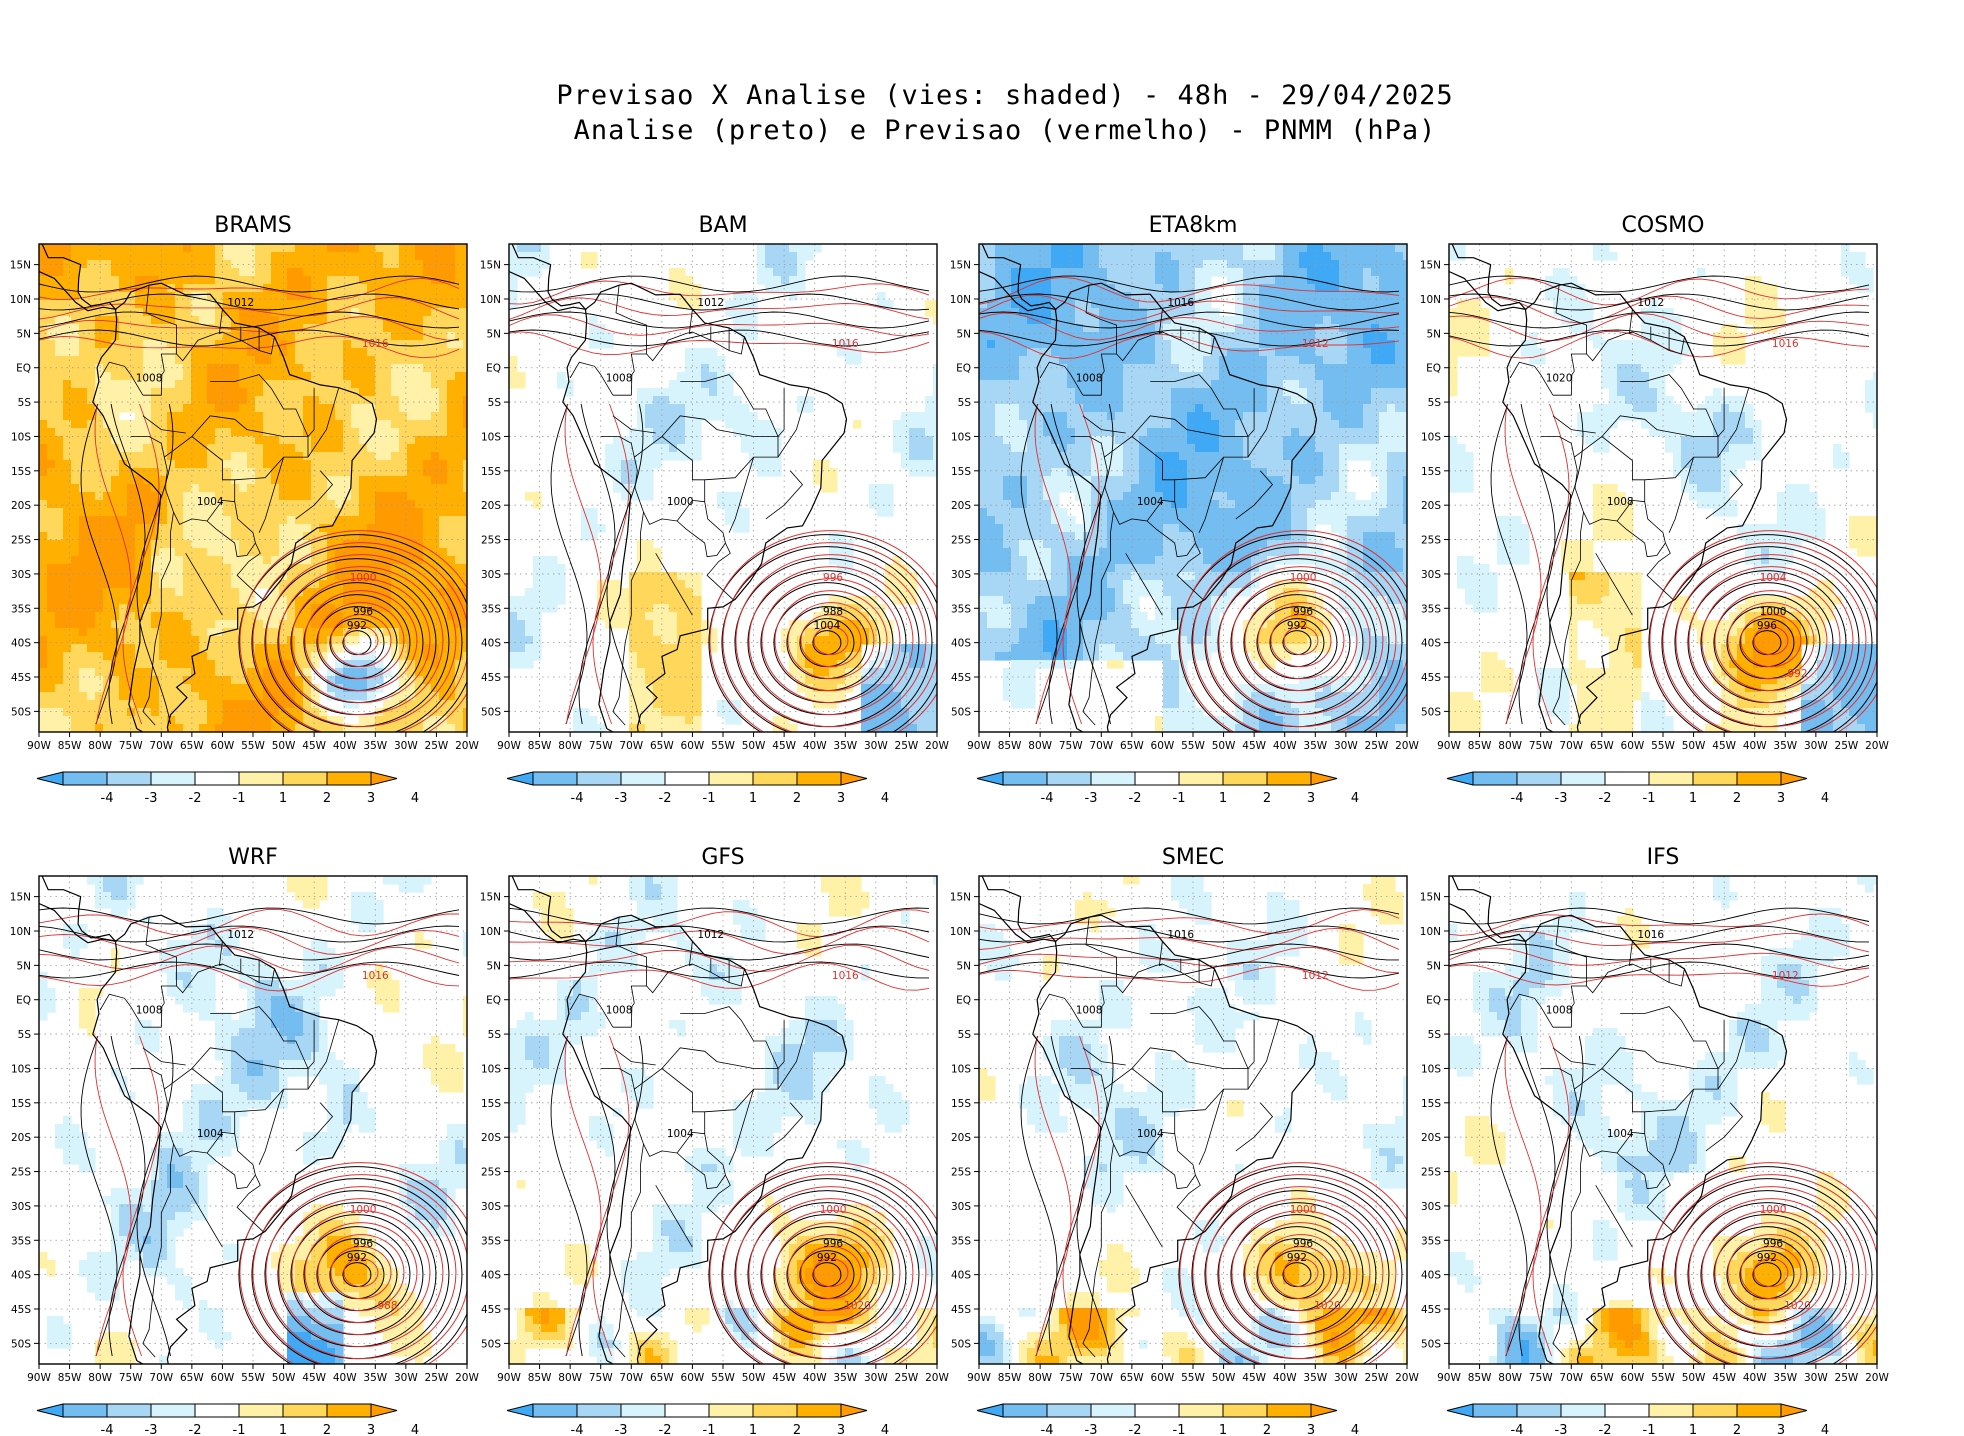  What do you see at coordinates (192, 746) in the screenshot?
I see `lon-label: 65W` at bounding box center [192, 746].